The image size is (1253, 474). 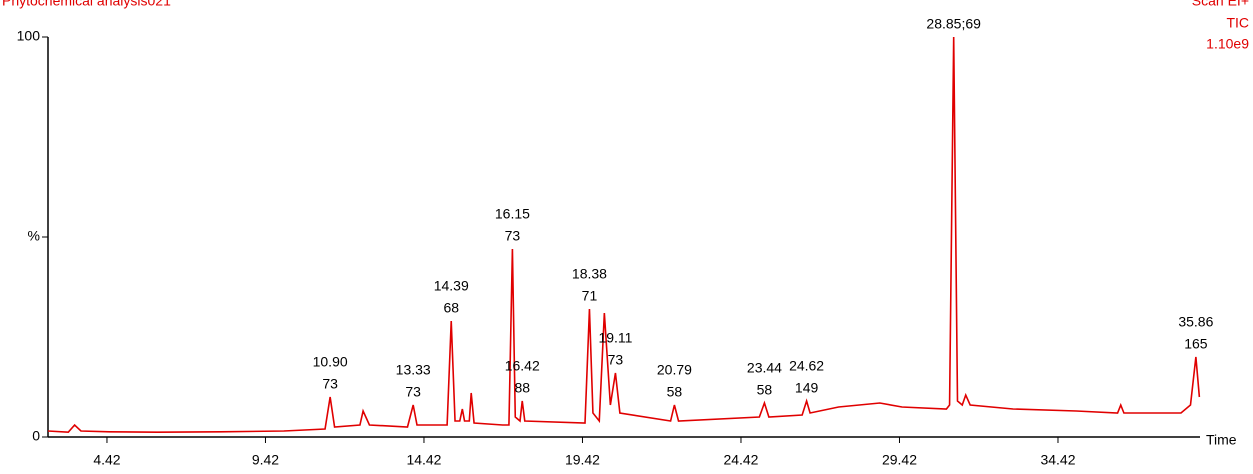 I want to click on peak-label: 16.42, so click(x=522, y=366).